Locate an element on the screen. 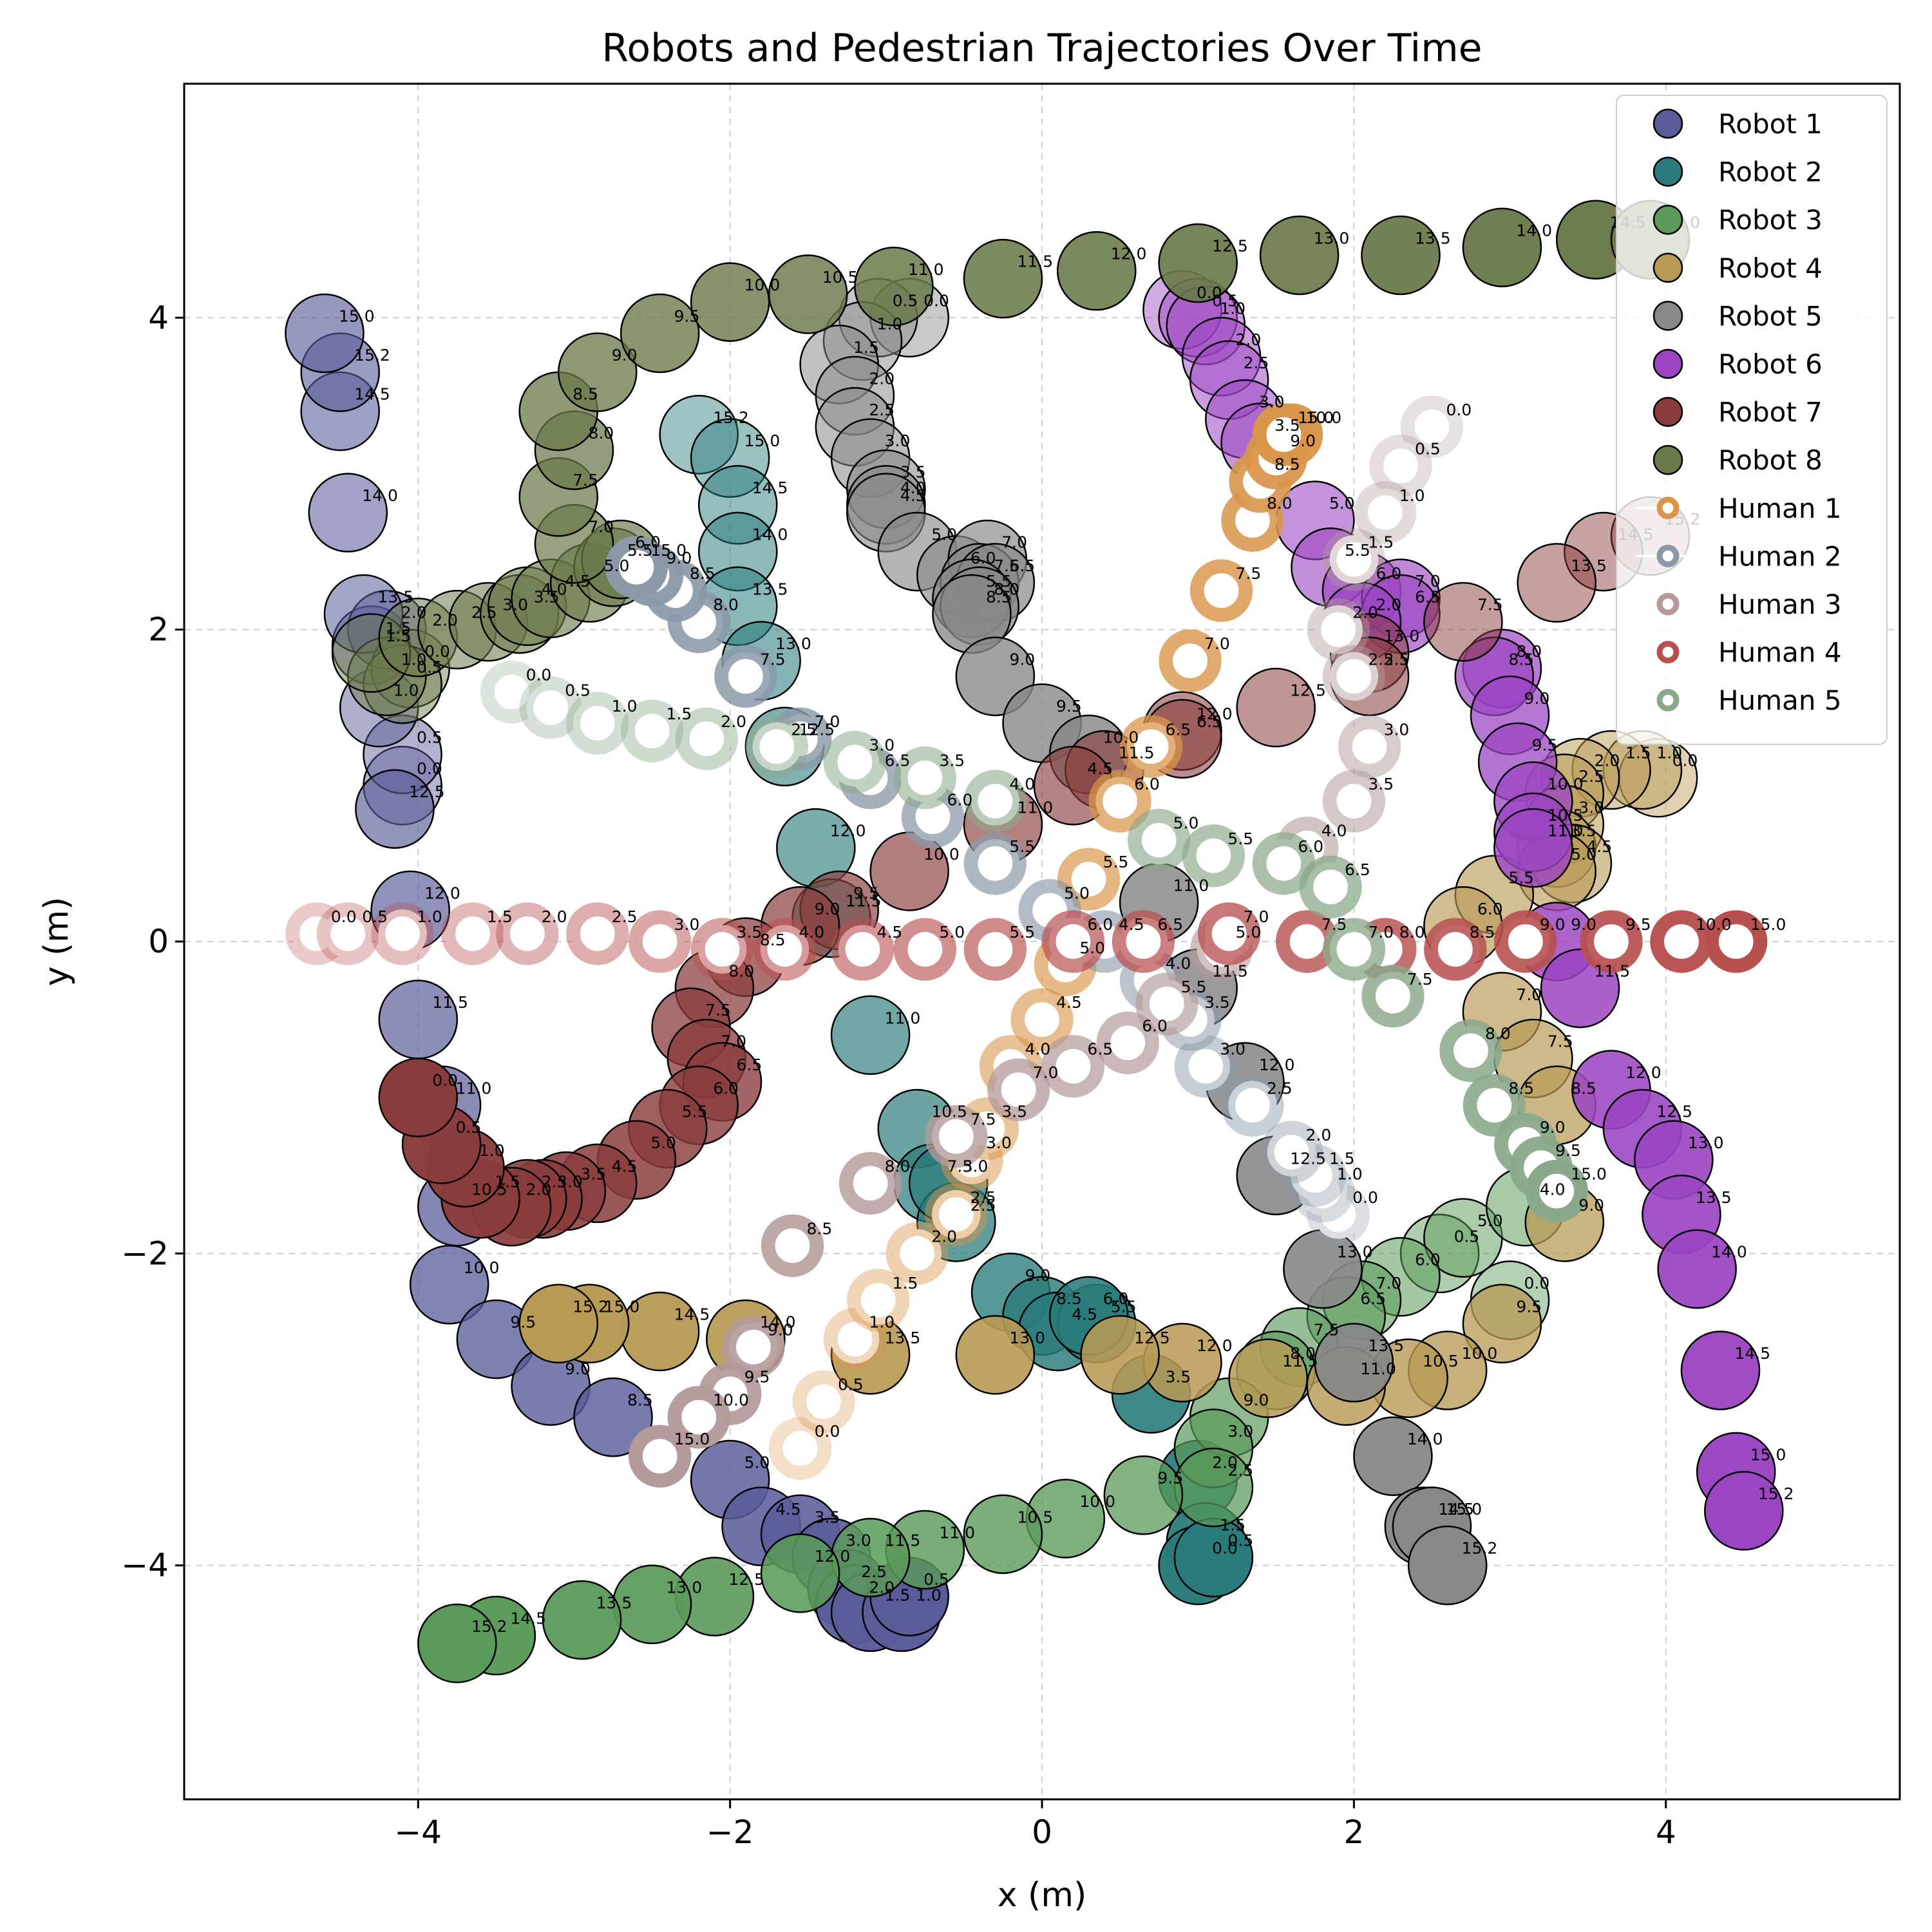 This screenshot has height=1932, width=1932. time-label: 11.0 is located at coordinates (957, 1533).